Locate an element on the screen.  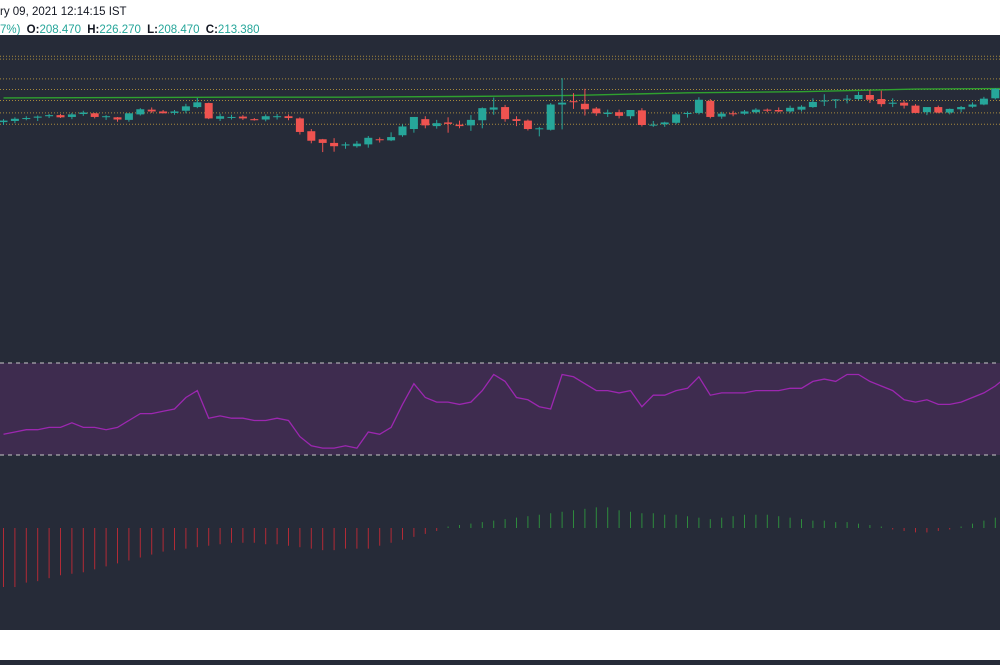
rsi-band is located at coordinates (500, 409).